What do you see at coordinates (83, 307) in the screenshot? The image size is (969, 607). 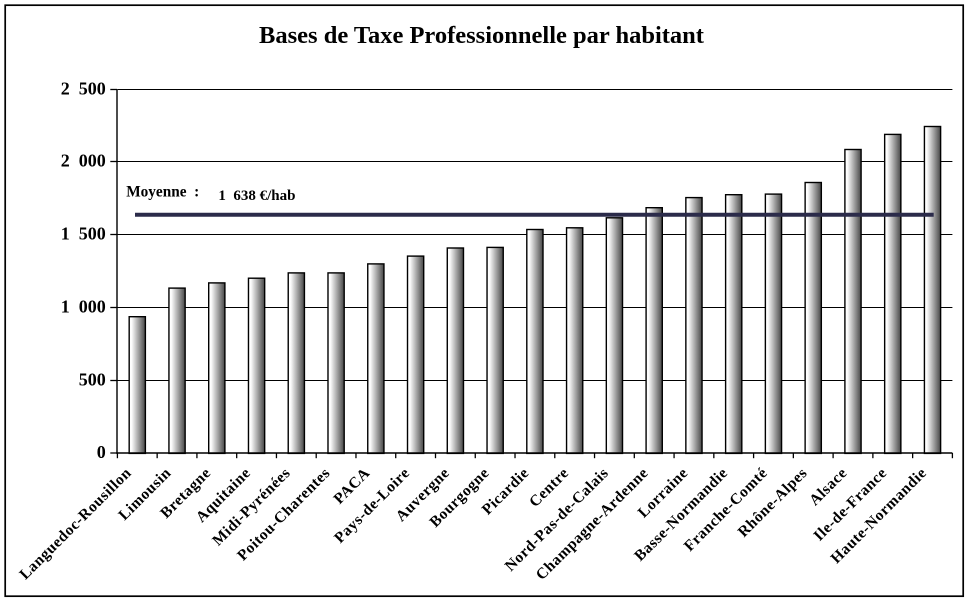 I see `svg-text: 1 000` at bounding box center [83, 307].